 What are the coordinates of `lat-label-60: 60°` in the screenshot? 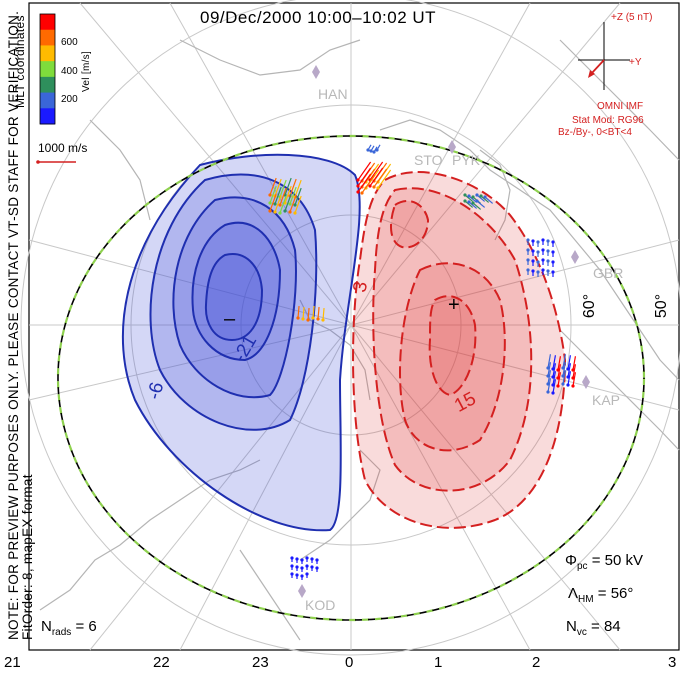 It's located at (590, 306).